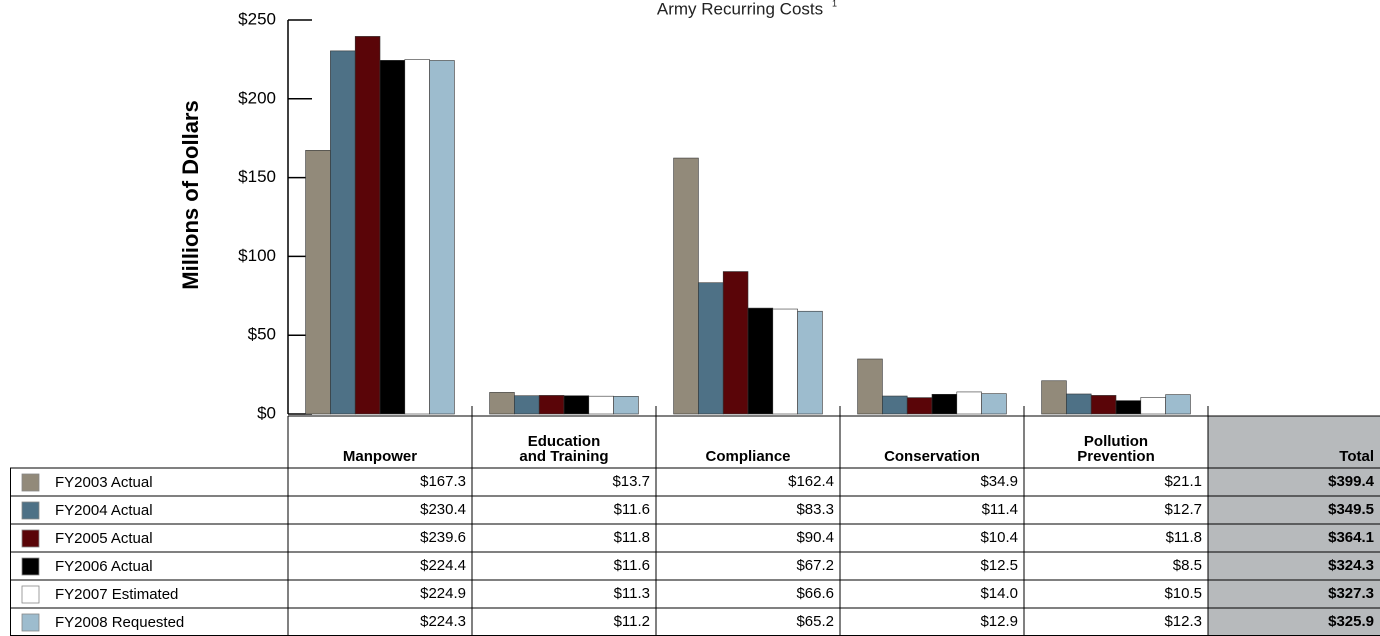 Image resolution: width=1380 pixels, height=636 pixels. What do you see at coordinates (999, 509) in the screenshot?
I see `table-value: $11.4` at bounding box center [999, 509].